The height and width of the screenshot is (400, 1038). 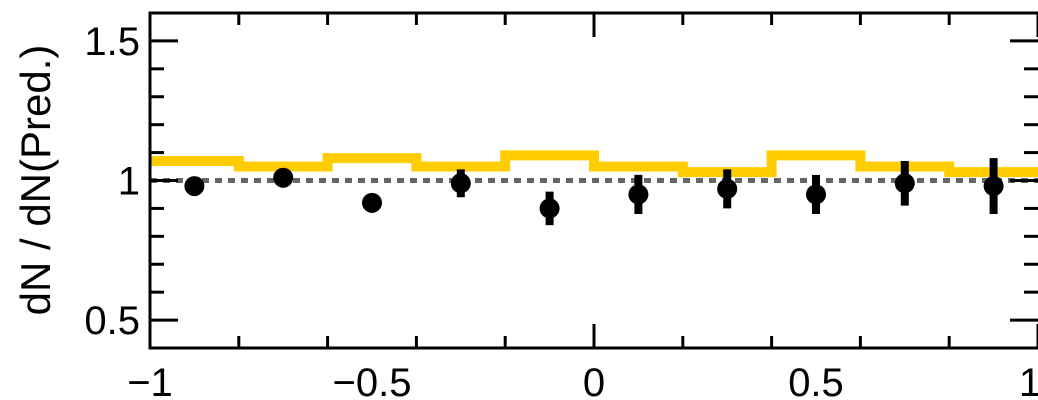 What do you see at coordinates (1028, 380) in the screenshot?
I see `x-tick-label: 1` at bounding box center [1028, 380].